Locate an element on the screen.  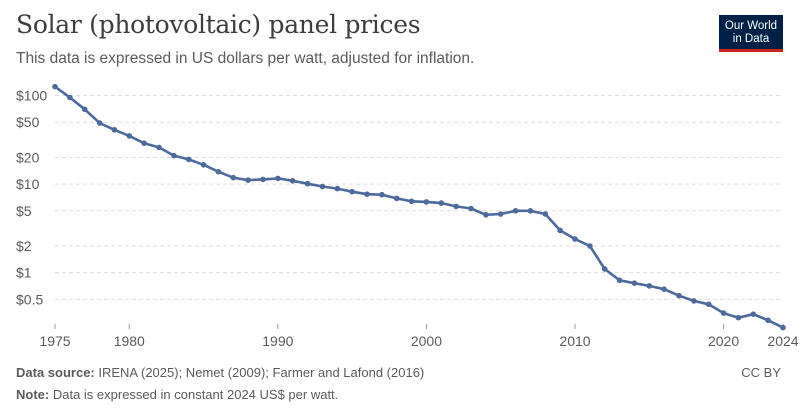
y-tick-label: $2 is located at coordinates (24, 246).